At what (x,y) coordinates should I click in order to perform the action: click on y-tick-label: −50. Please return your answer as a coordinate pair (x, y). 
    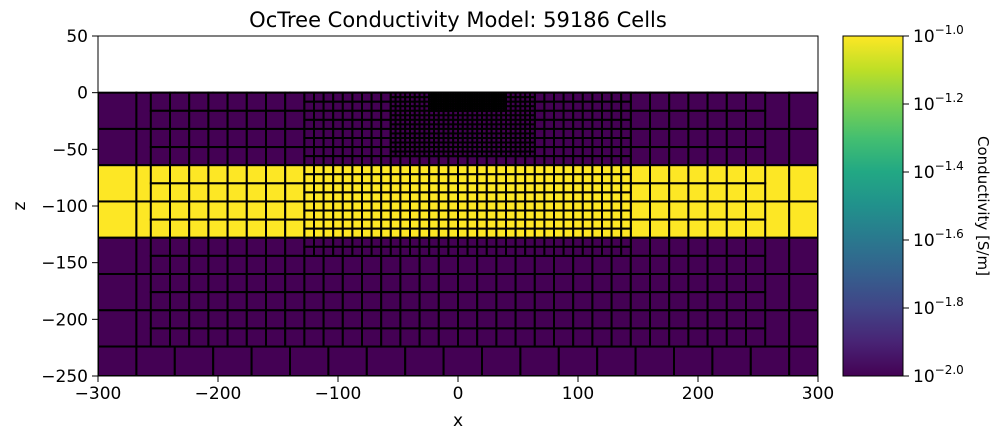
    Looking at the image, I should click on (70, 150).